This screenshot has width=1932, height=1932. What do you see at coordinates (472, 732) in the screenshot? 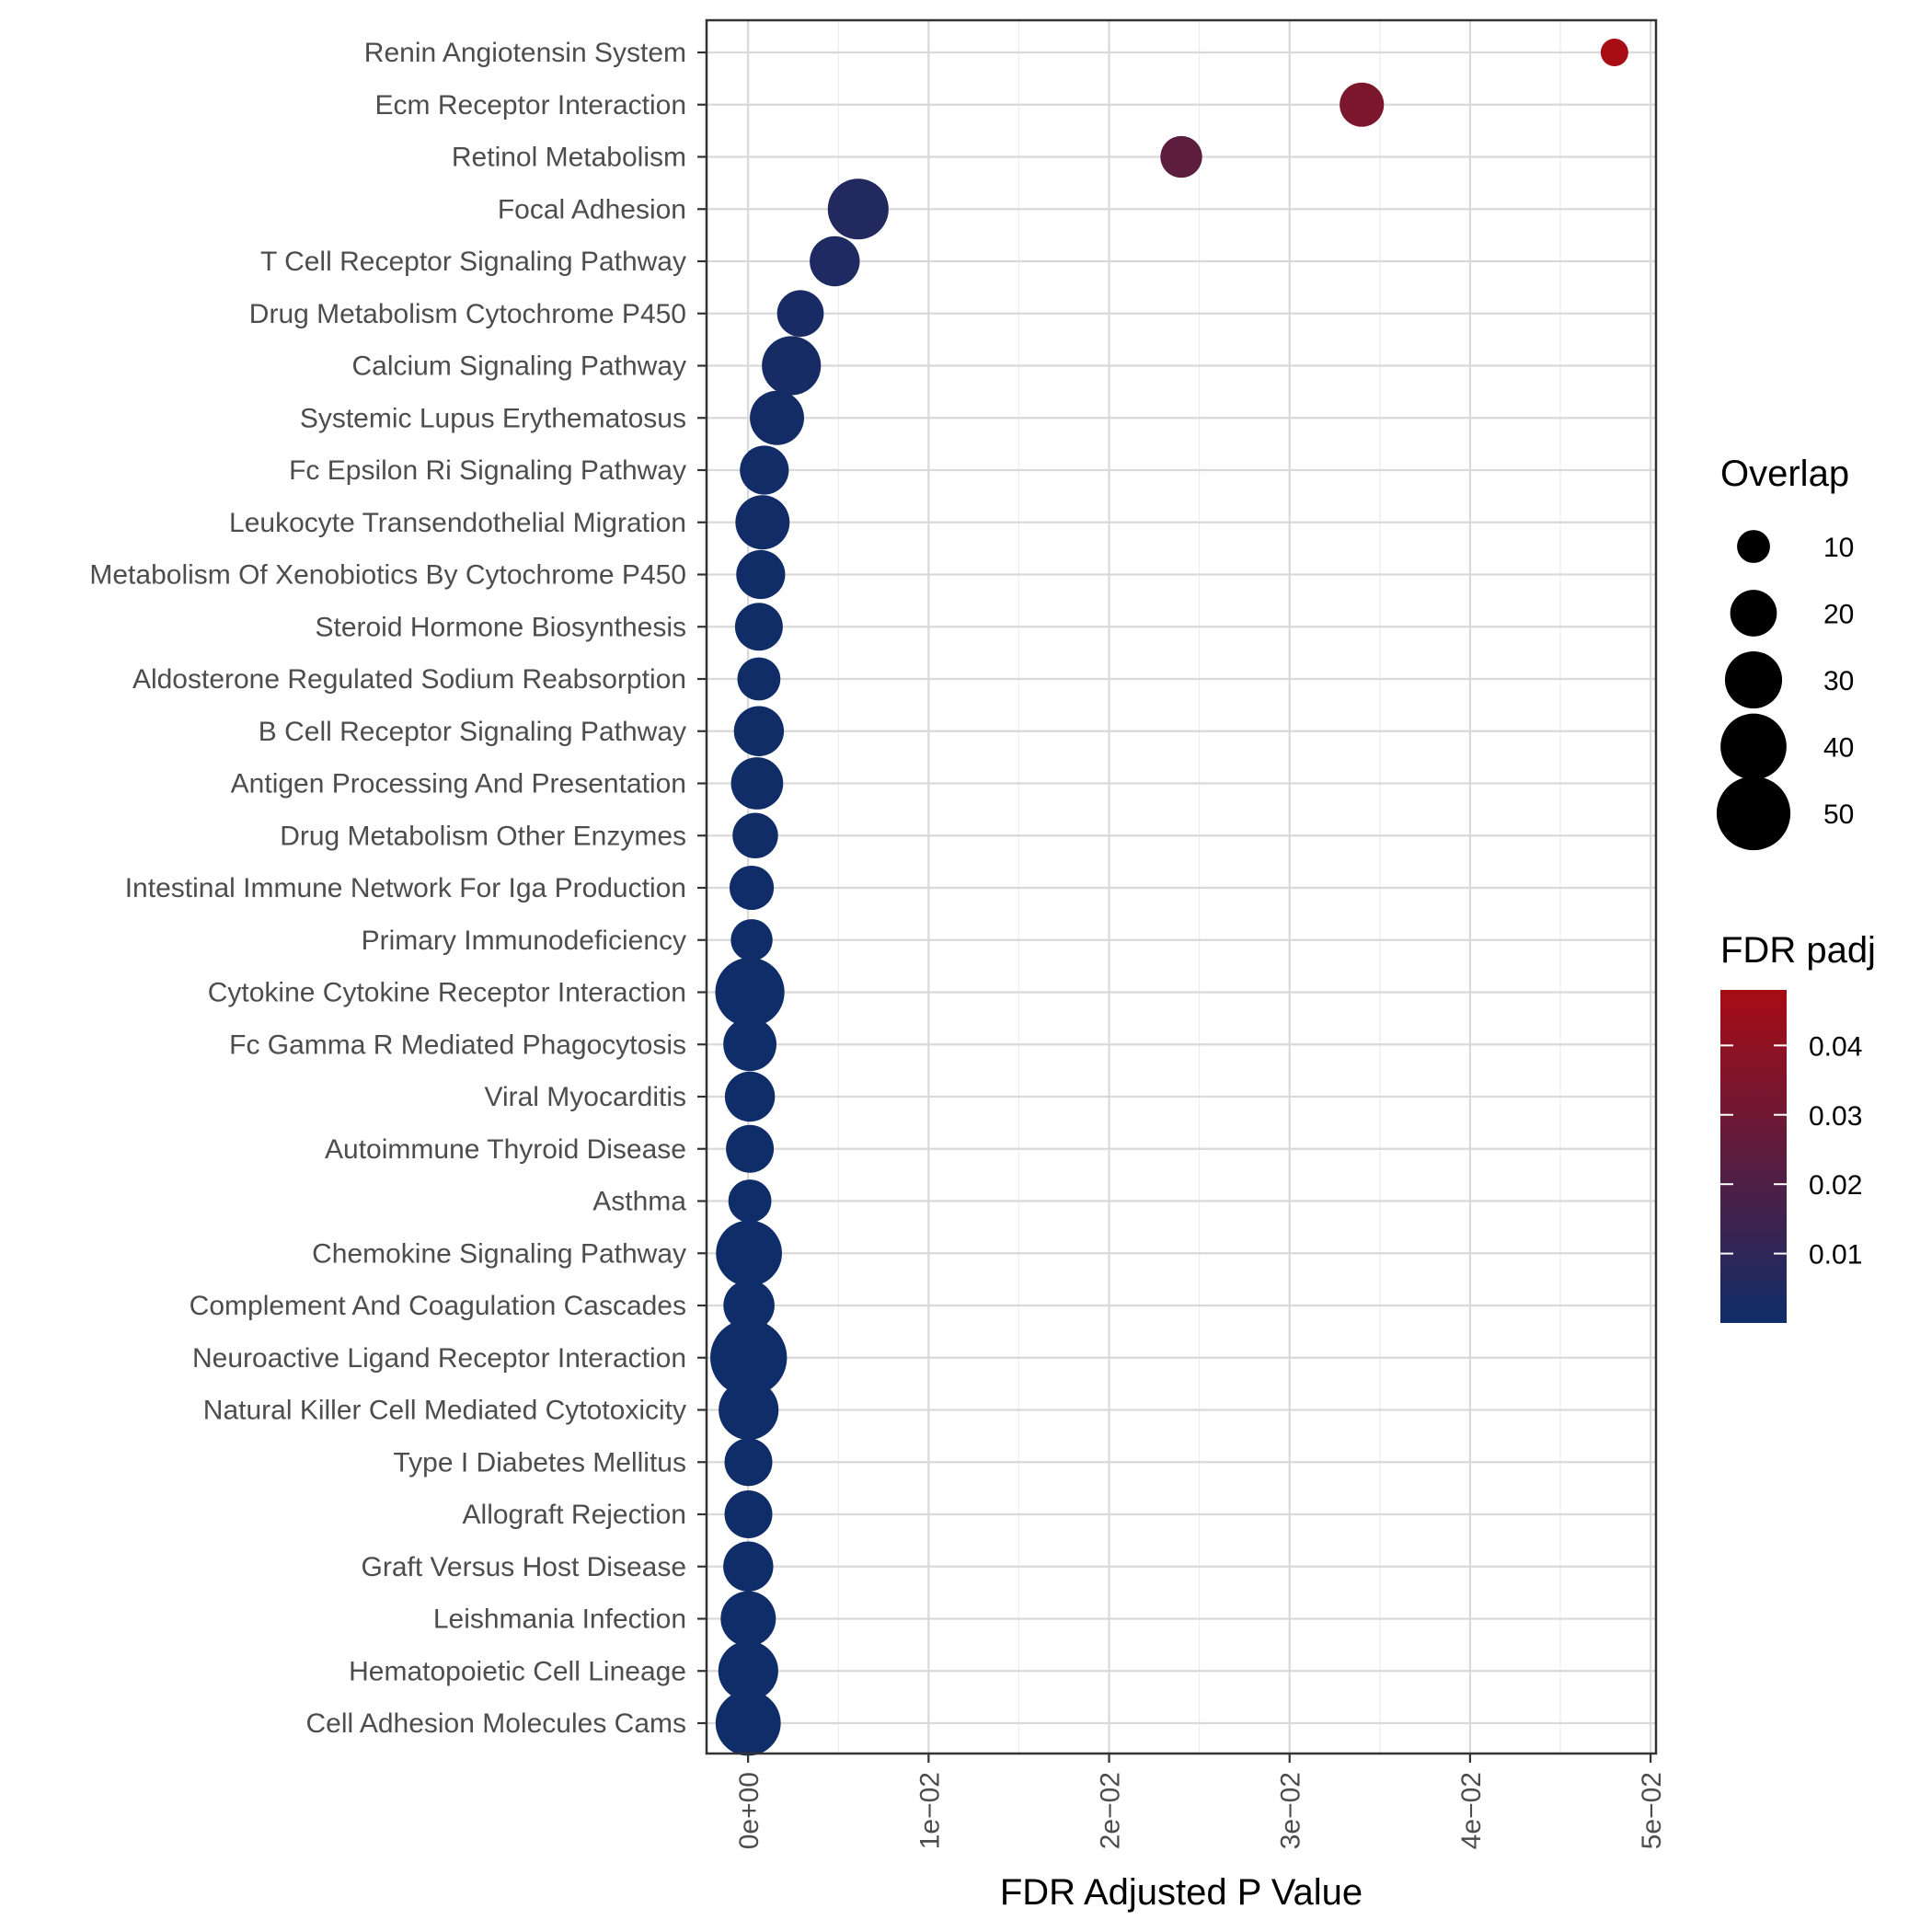
I see `y-tick-label: B Cell Receptor Signaling Pathway` at bounding box center [472, 732].